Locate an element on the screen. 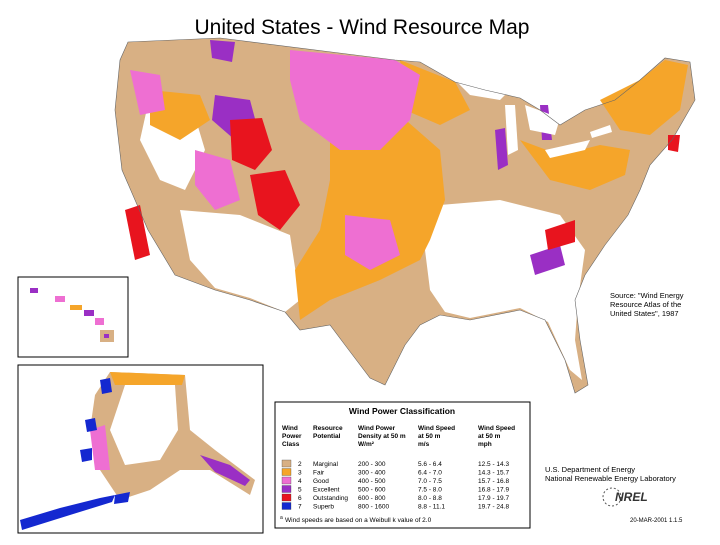 This screenshot has height=545, width=720. legend-header: Wind is located at coordinates (290, 428).